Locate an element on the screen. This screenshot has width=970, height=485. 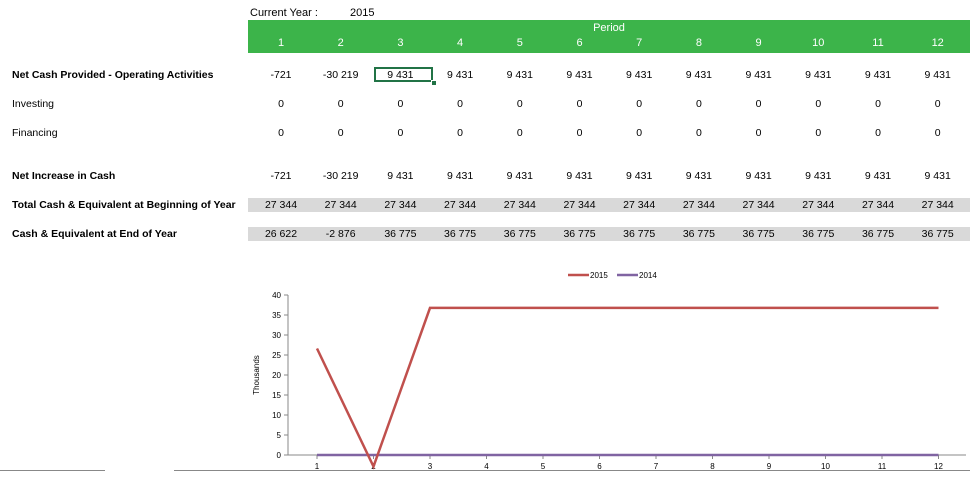
table-cell: -2 876 is located at coordinates (340, 234).